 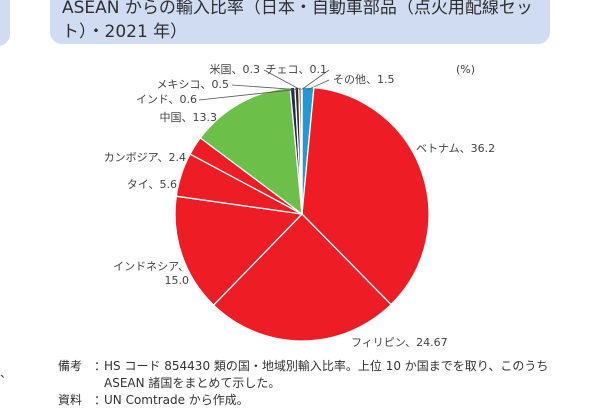 I want to click on slice-label-4: タイ、5.6, so click(x=152, y=184).